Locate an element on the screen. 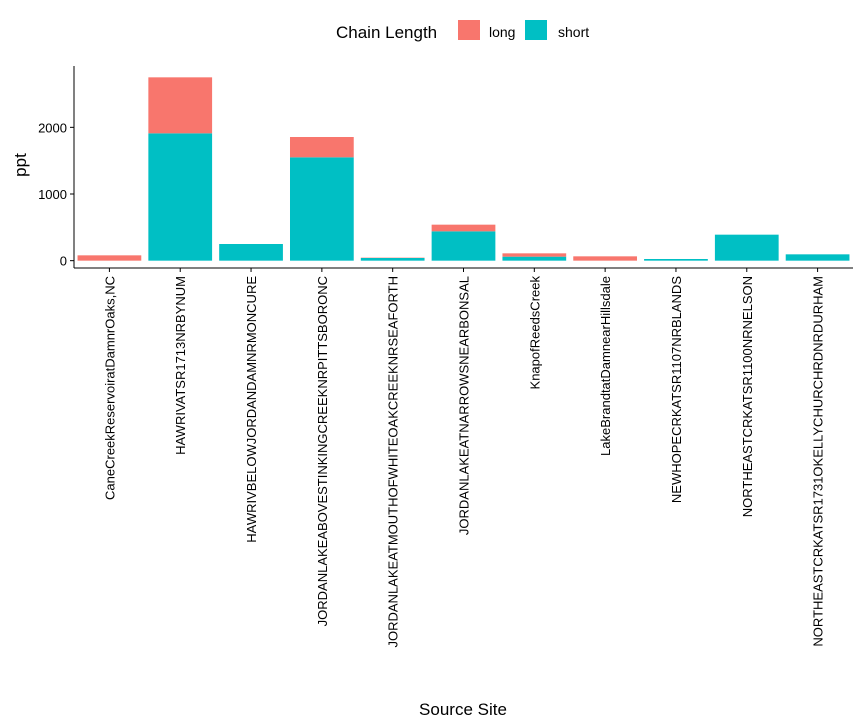 This screenshot has width=864, height=728. x-tick-label-6: KnapofReedsCreek is located at coordinates (534, 333).